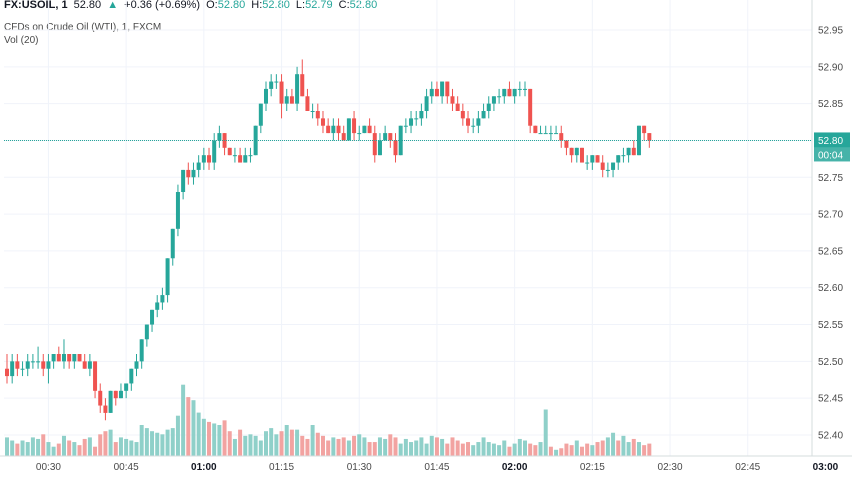  Describe the element at coordinates (363, 5) in the screenshot. I see `close-value: 52.80` at that location.